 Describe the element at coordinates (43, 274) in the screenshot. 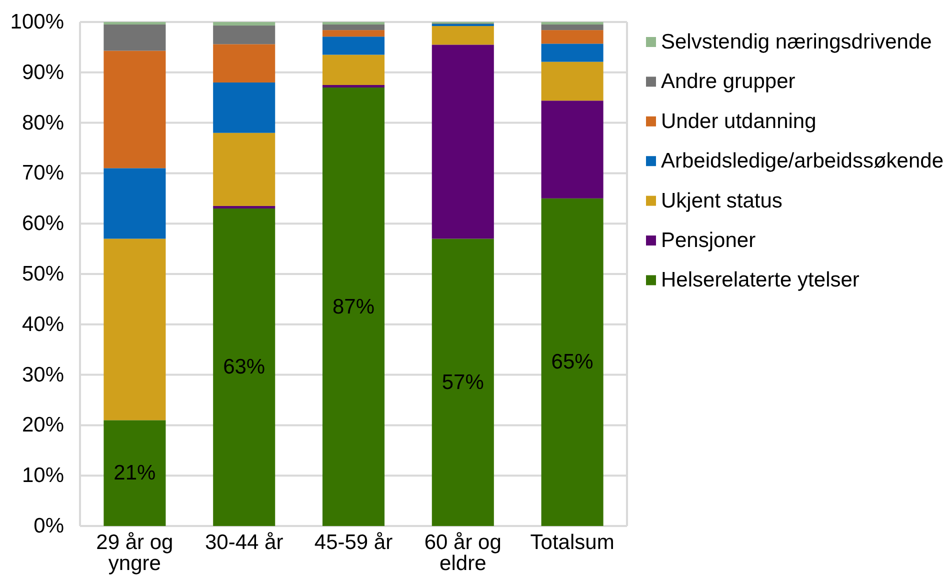

I see `y-tick-label: 50%` at that location.